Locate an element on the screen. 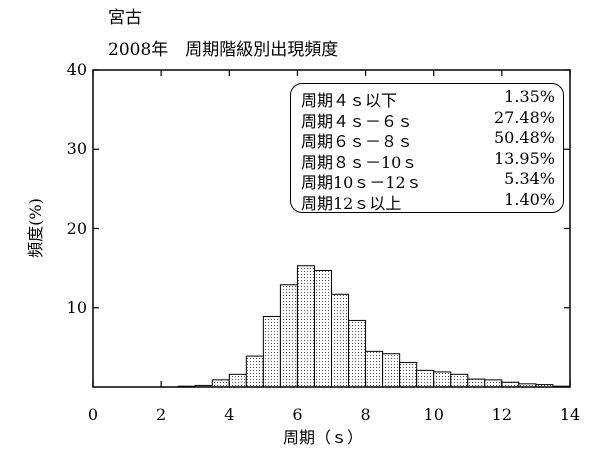 This screenshot has height=453, width=605. y-tick-label: 20 is located at coordinates (76, 228).